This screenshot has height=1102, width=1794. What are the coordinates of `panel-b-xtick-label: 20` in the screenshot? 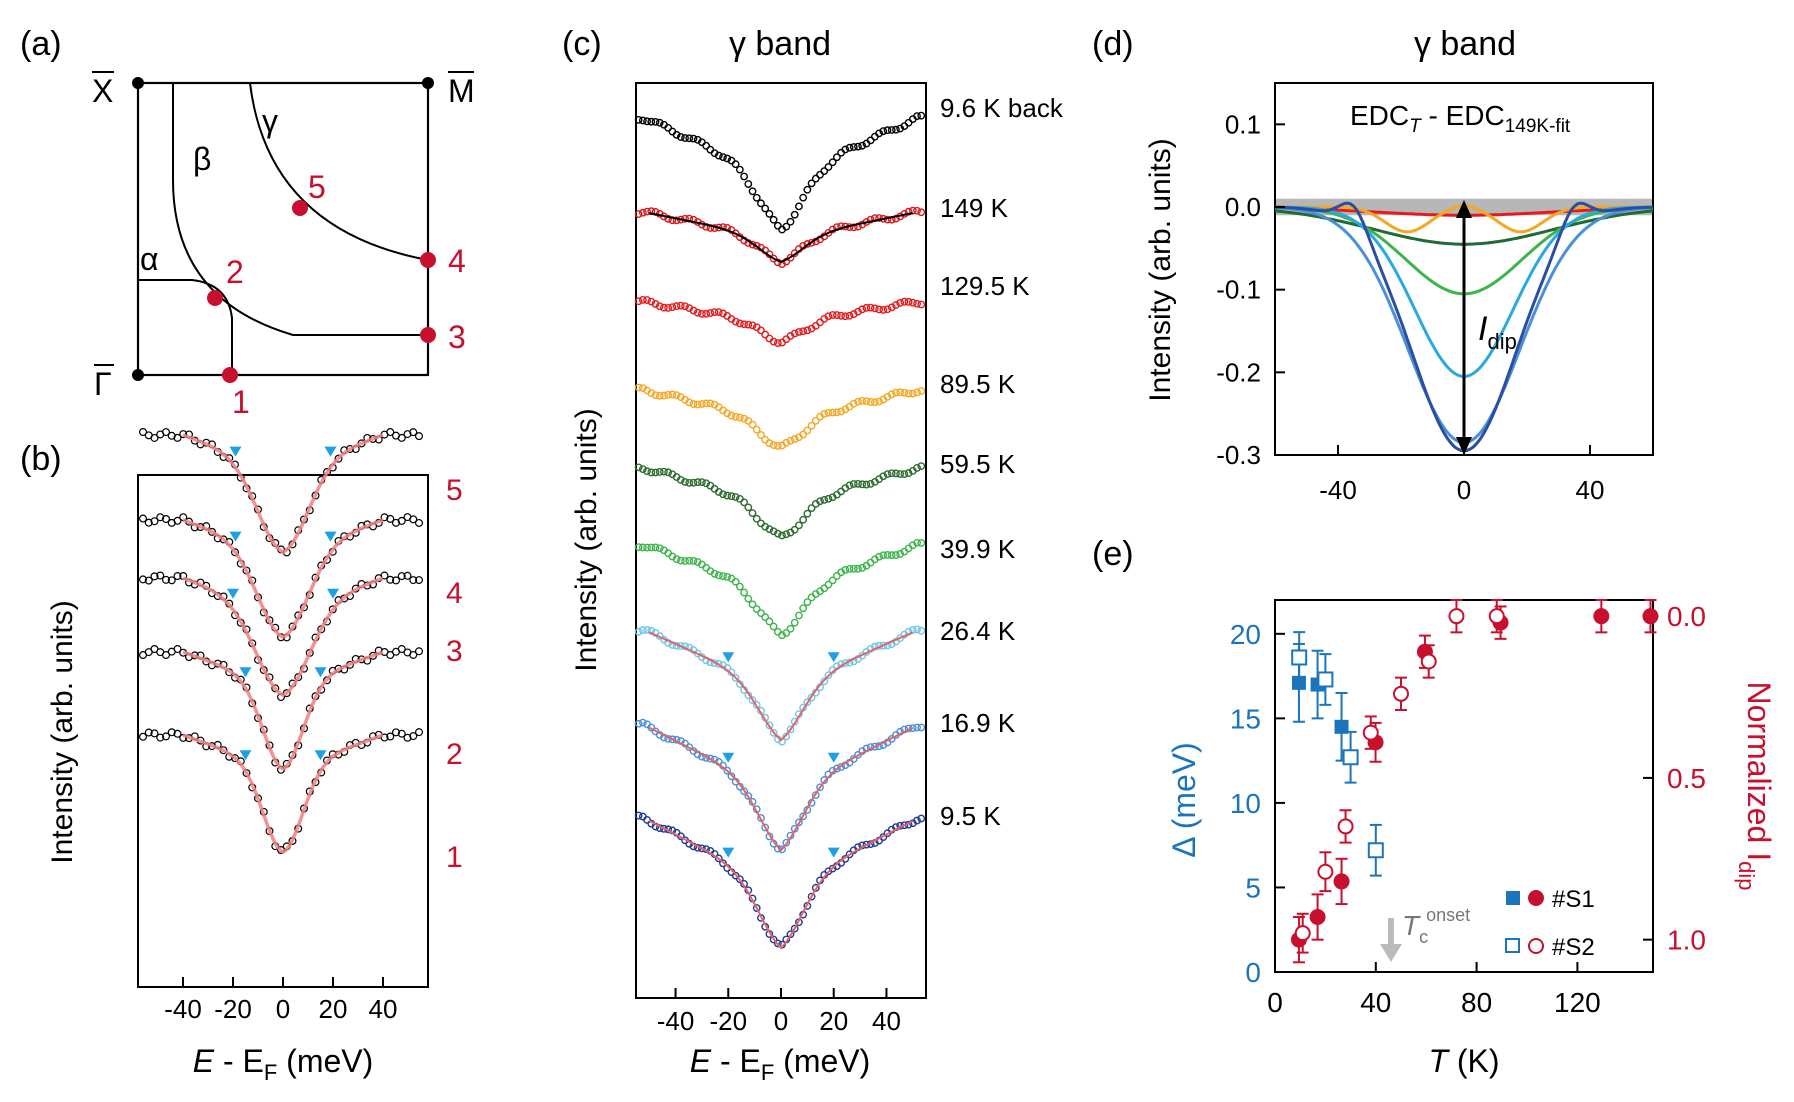 It's located at (333, 1009).